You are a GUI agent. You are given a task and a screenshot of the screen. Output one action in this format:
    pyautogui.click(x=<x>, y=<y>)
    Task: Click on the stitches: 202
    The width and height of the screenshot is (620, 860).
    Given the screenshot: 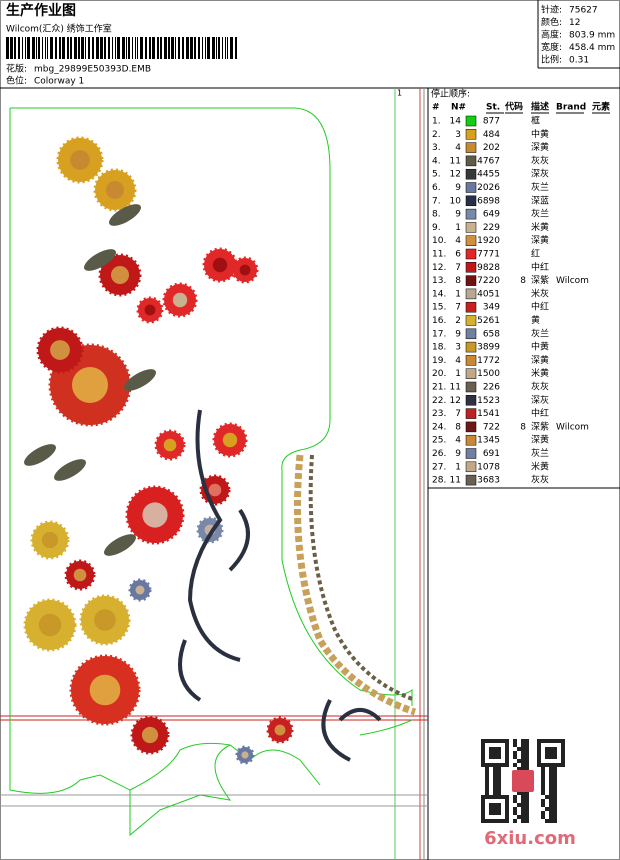 What is the action you would take?
    pyautogui.click(x=491, y=148)
    